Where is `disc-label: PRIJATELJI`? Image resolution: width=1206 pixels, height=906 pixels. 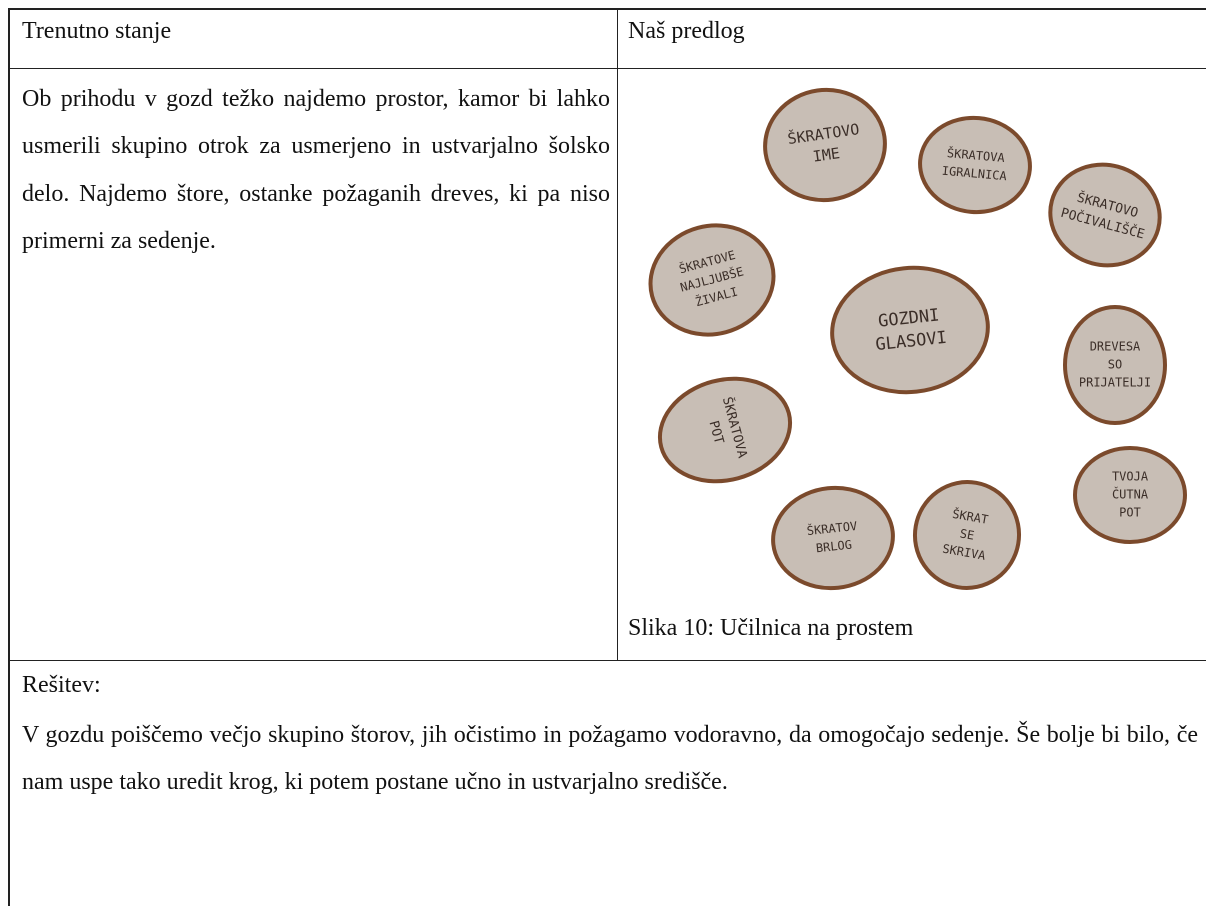
disc-label: PRIJATELJI is located at coordinates (1115, 383).